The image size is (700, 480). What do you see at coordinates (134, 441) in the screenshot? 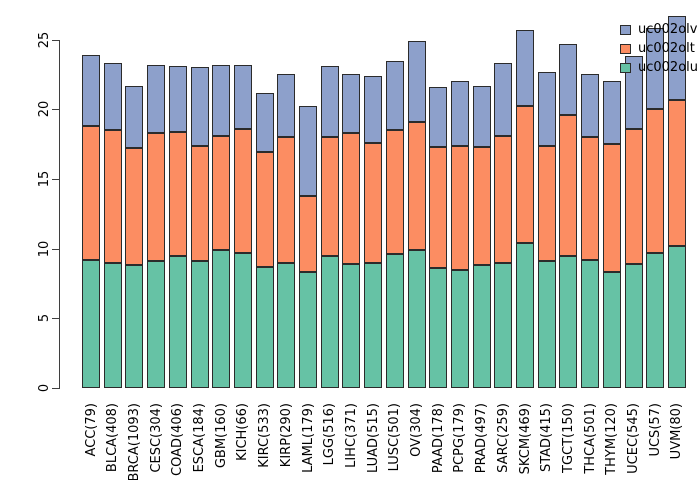
I see `x-axis-label-text: BRCA(1093)` at bounding box center [134, 441].